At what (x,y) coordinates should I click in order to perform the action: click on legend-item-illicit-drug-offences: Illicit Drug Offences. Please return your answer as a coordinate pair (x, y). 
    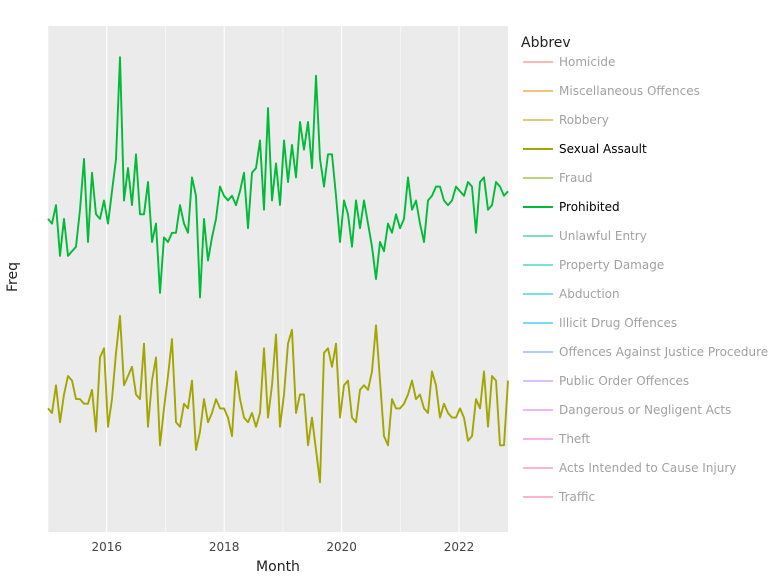
    Looking at the image, I should click on (600, 323).